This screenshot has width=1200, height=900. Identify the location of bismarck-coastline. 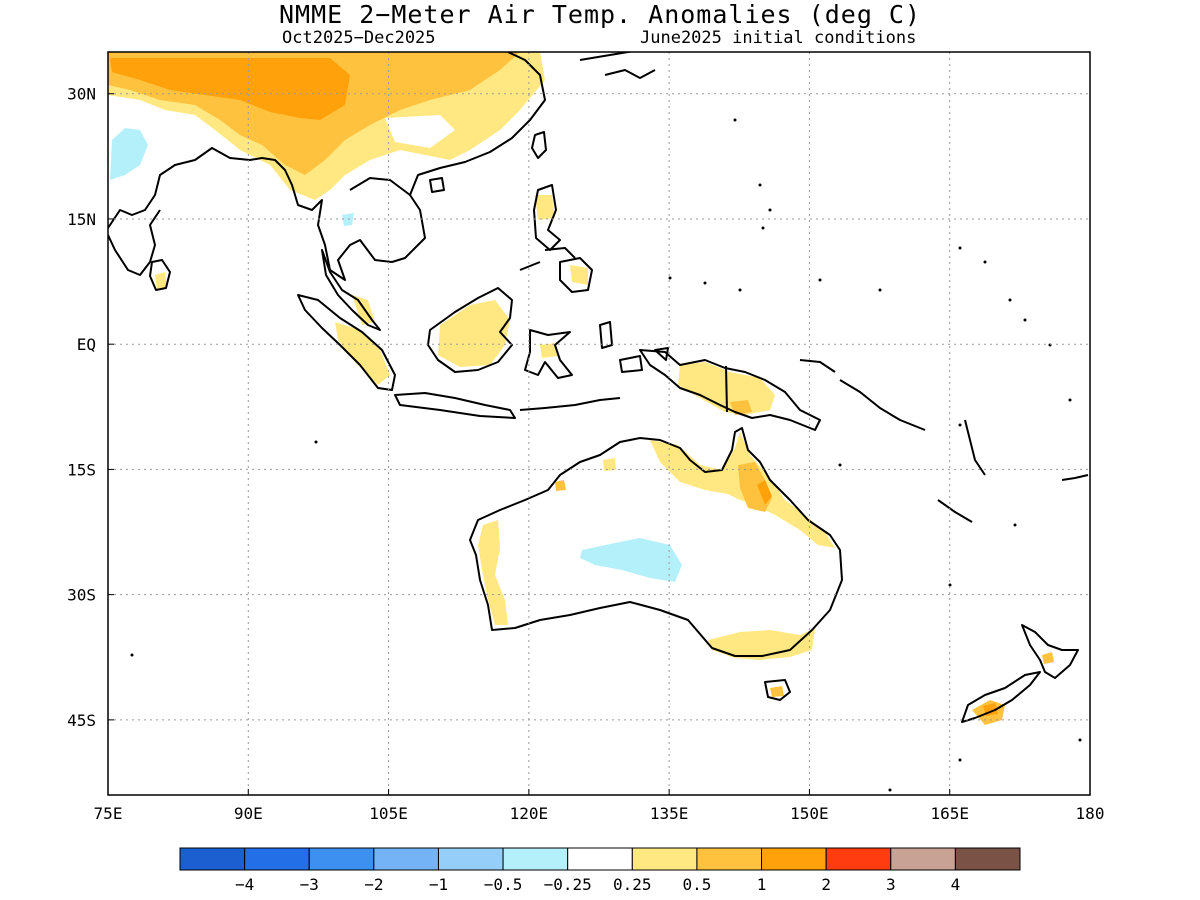
(862, 395).